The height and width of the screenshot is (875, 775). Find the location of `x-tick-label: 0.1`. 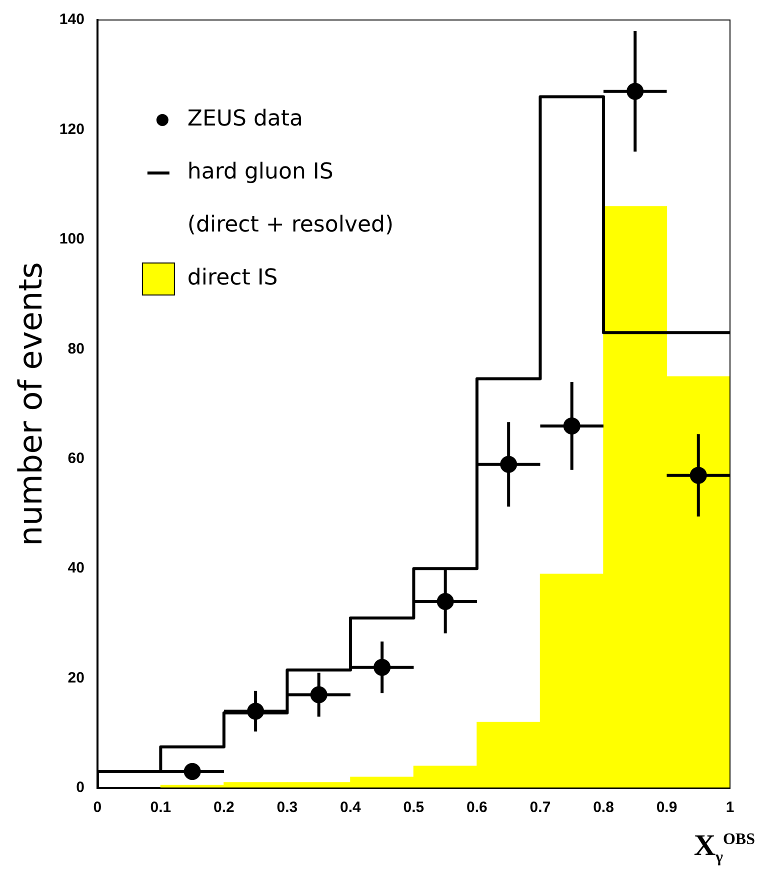

x-tick-label: 0.1 is located at coordinates (161, 807).